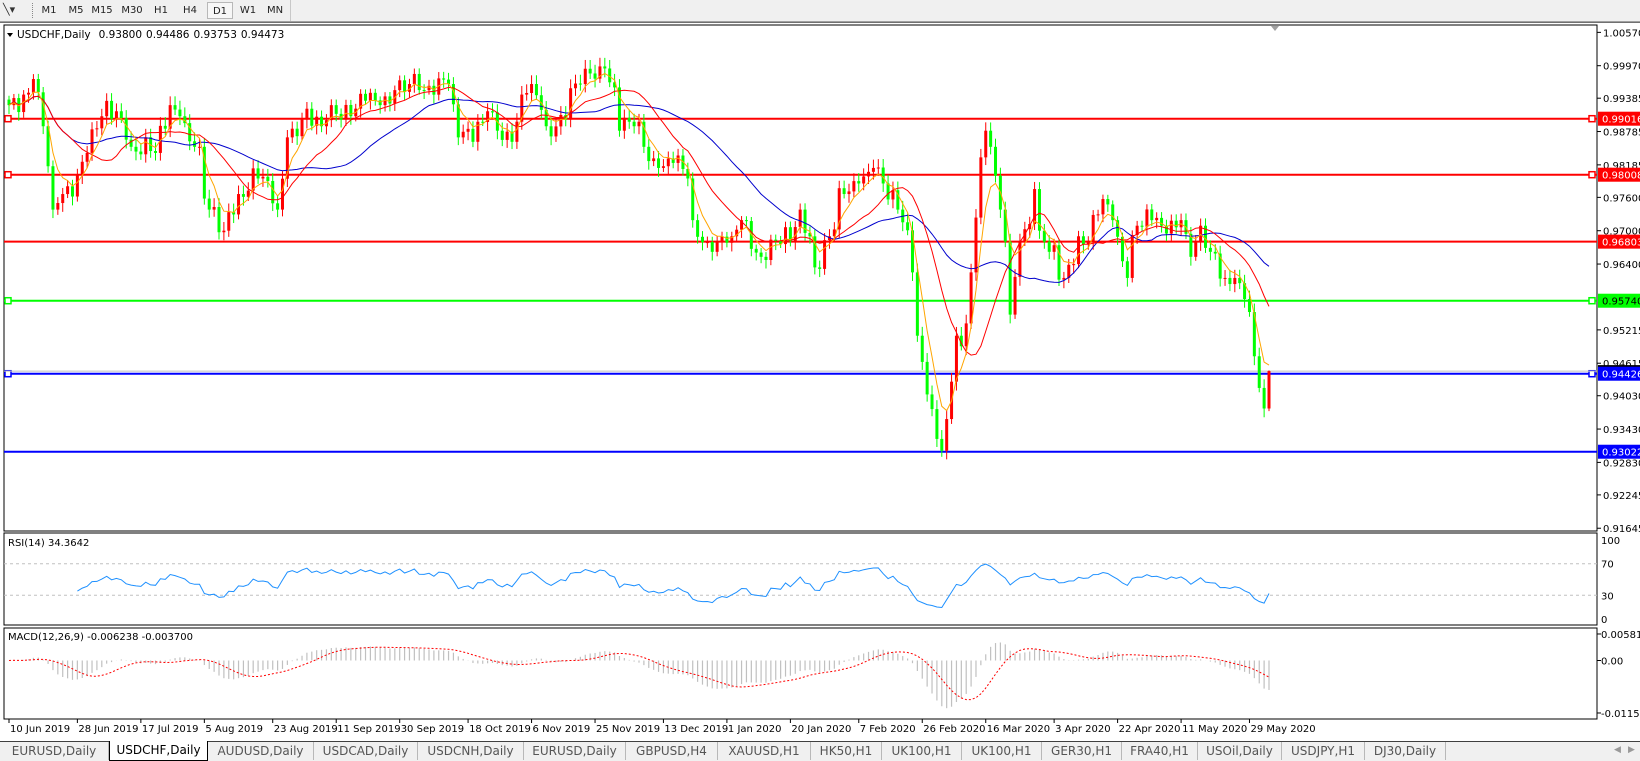 This screenshot has height=761, width=1640. I want to click on chart-tab: FRA40,H1, so click(1160, 751).